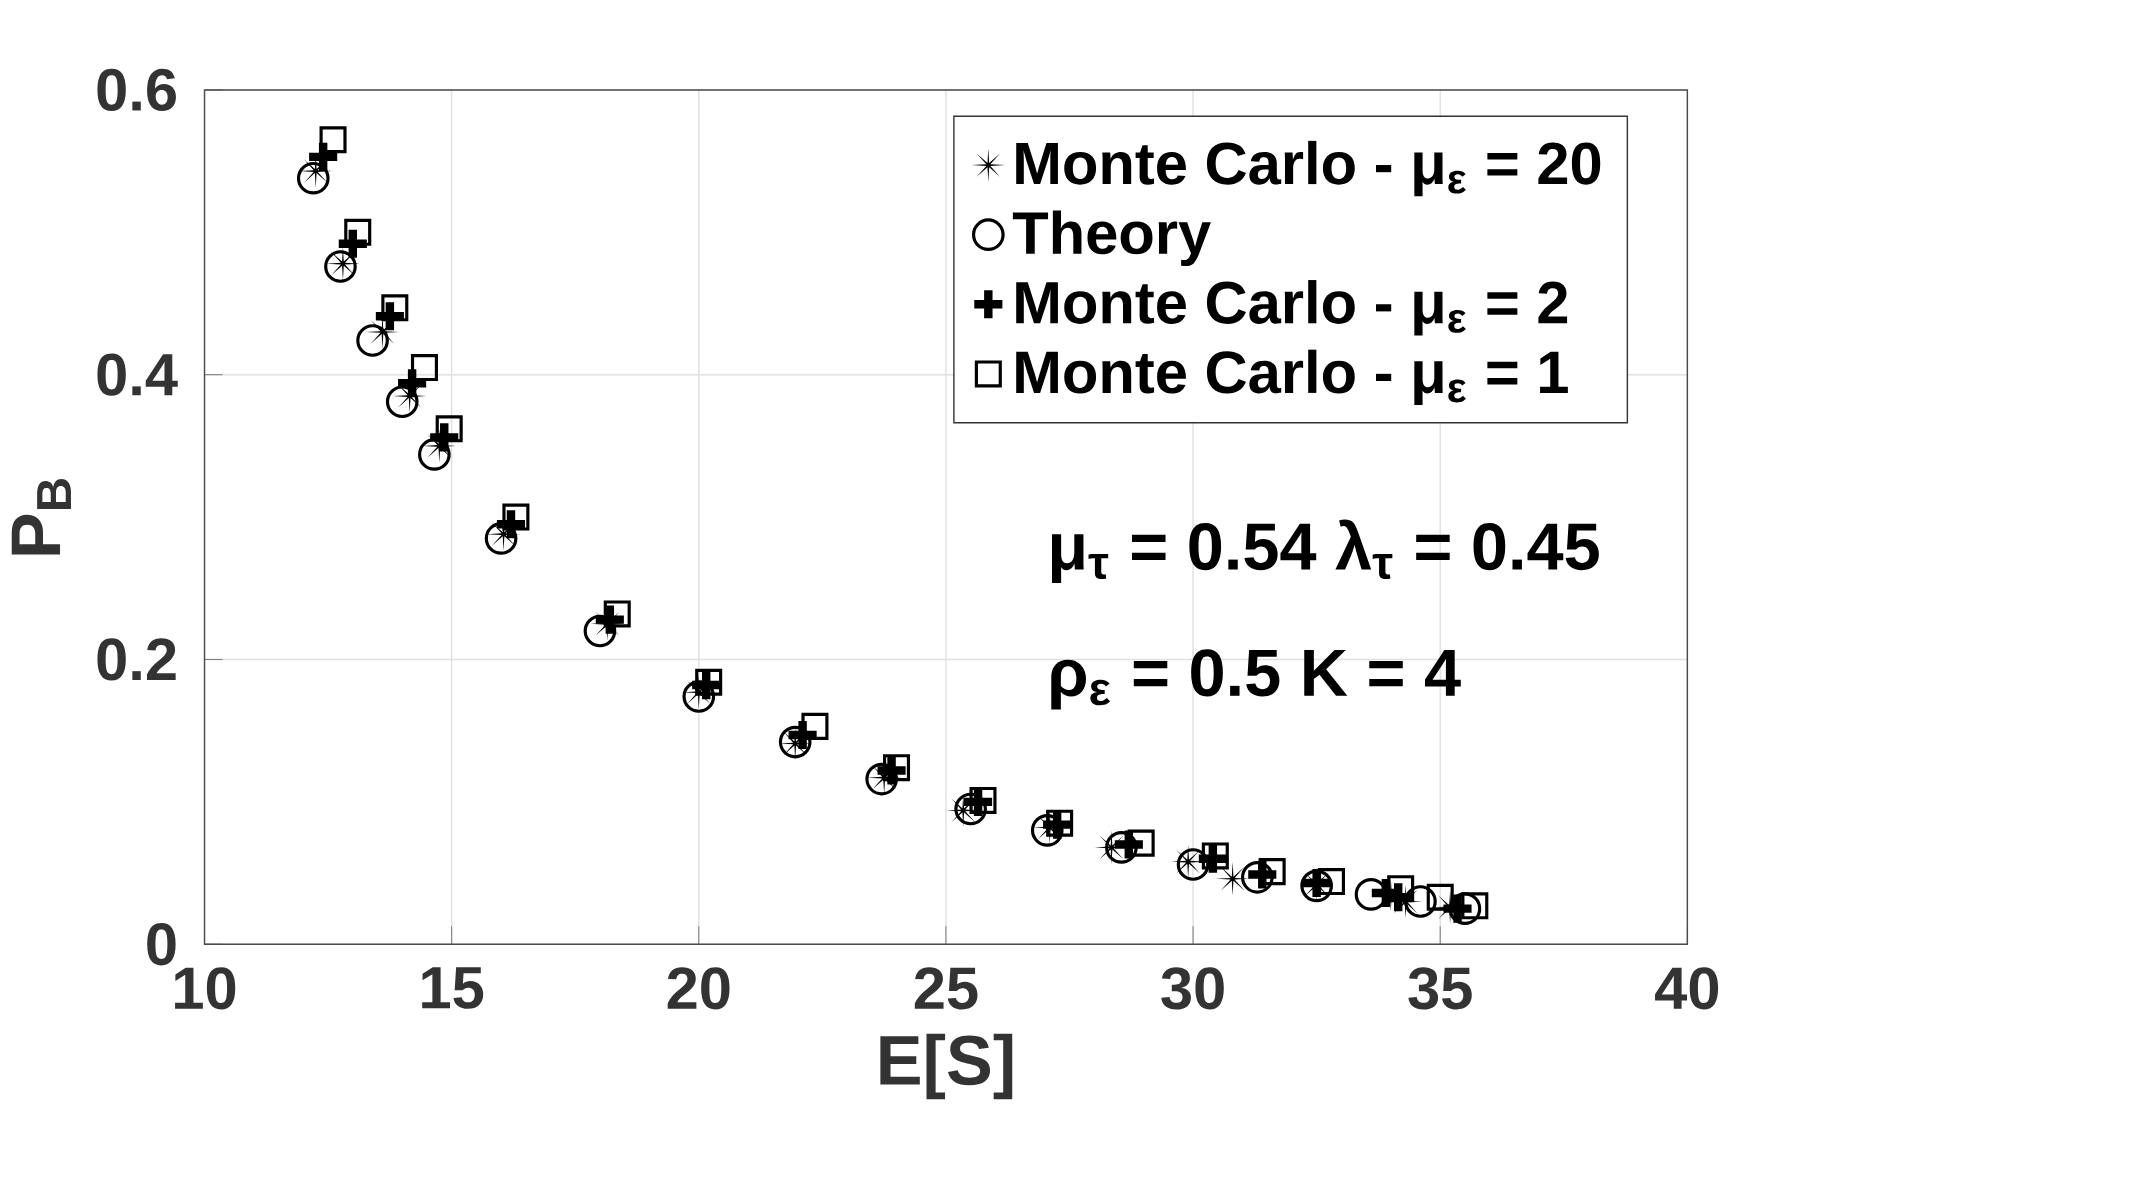 The height and width of the screenshot is (1204, 2132). Describe the element at coordinates (205, 988) in the screenshot. I see `x-tick-label: 10` at that location.